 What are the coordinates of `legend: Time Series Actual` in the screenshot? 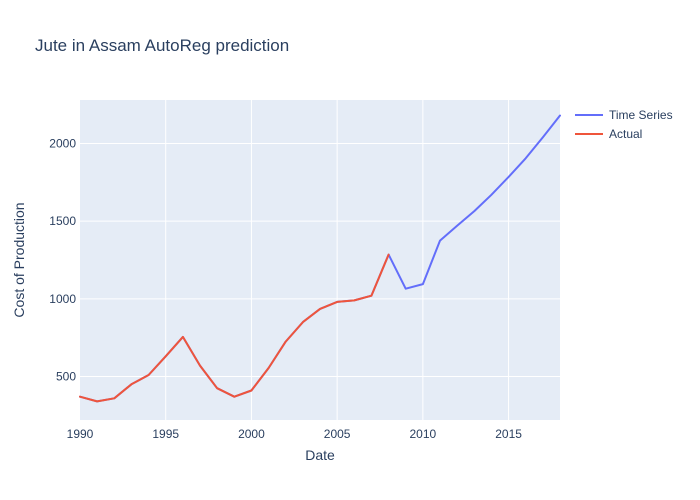 It's located at (624, 124).